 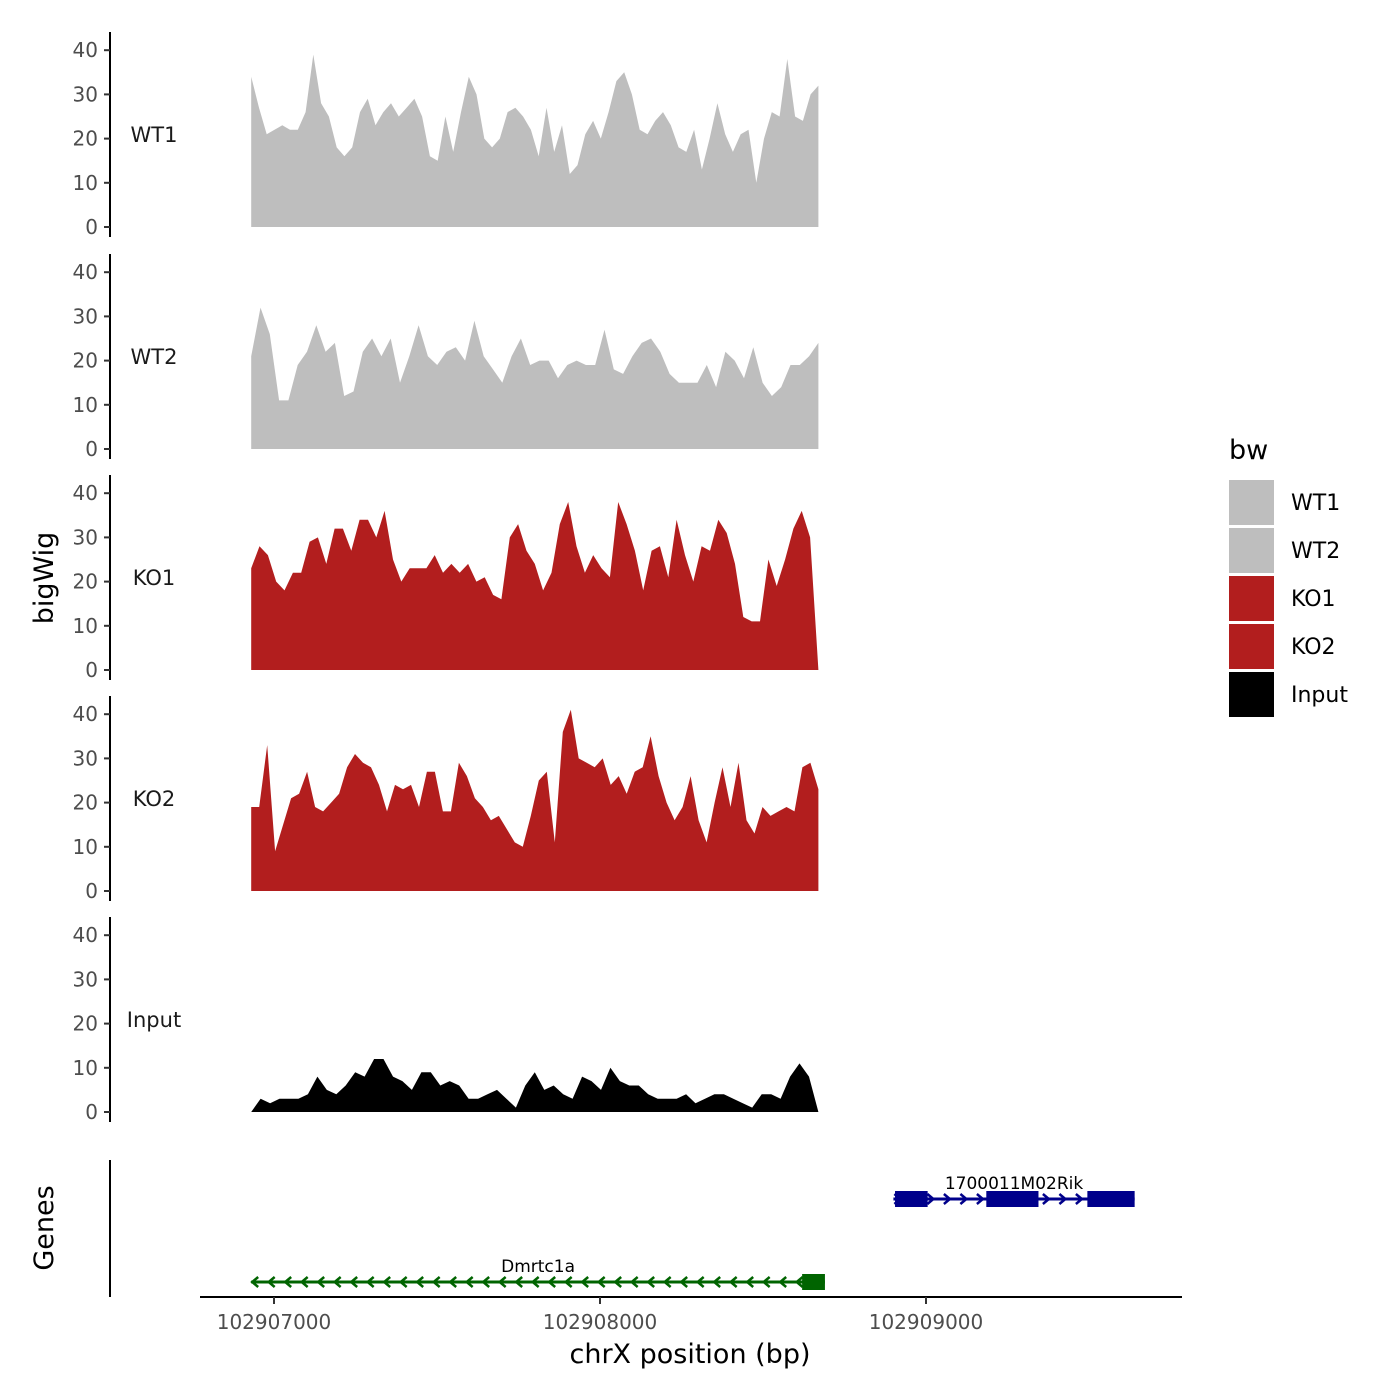 I want to click on legend: bw WT1 WT2 KO1 KO2 Input, so click(x=1288, y=576).